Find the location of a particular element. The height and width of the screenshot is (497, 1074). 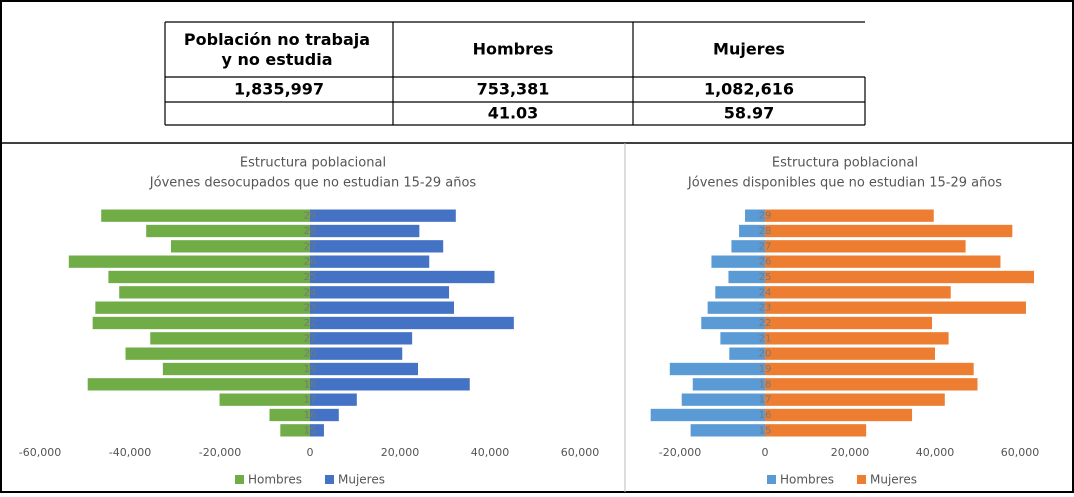

x-tick-label: 60,000 is located at coordinates (580, 452).